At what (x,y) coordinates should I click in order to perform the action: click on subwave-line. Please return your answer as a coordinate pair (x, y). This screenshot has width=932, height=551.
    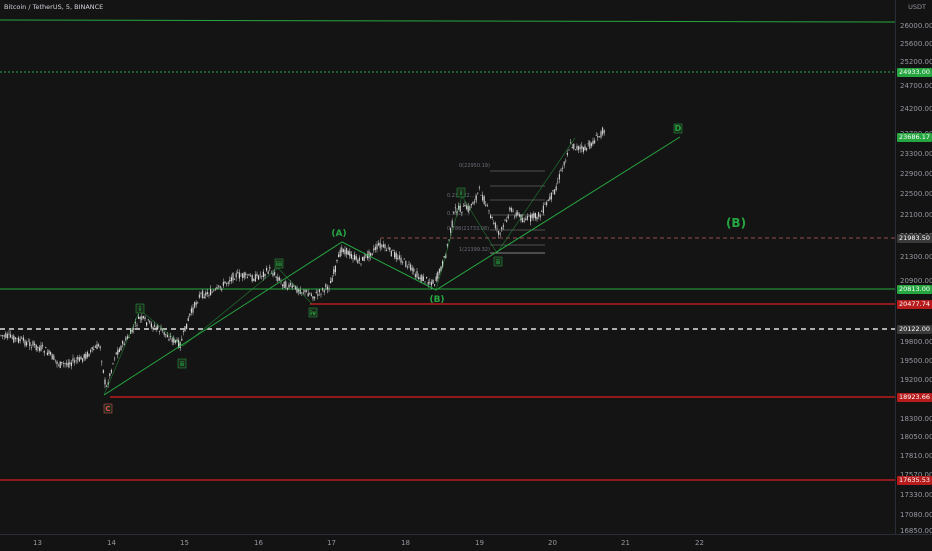
    Looking at the image, I should click on (505, 214).